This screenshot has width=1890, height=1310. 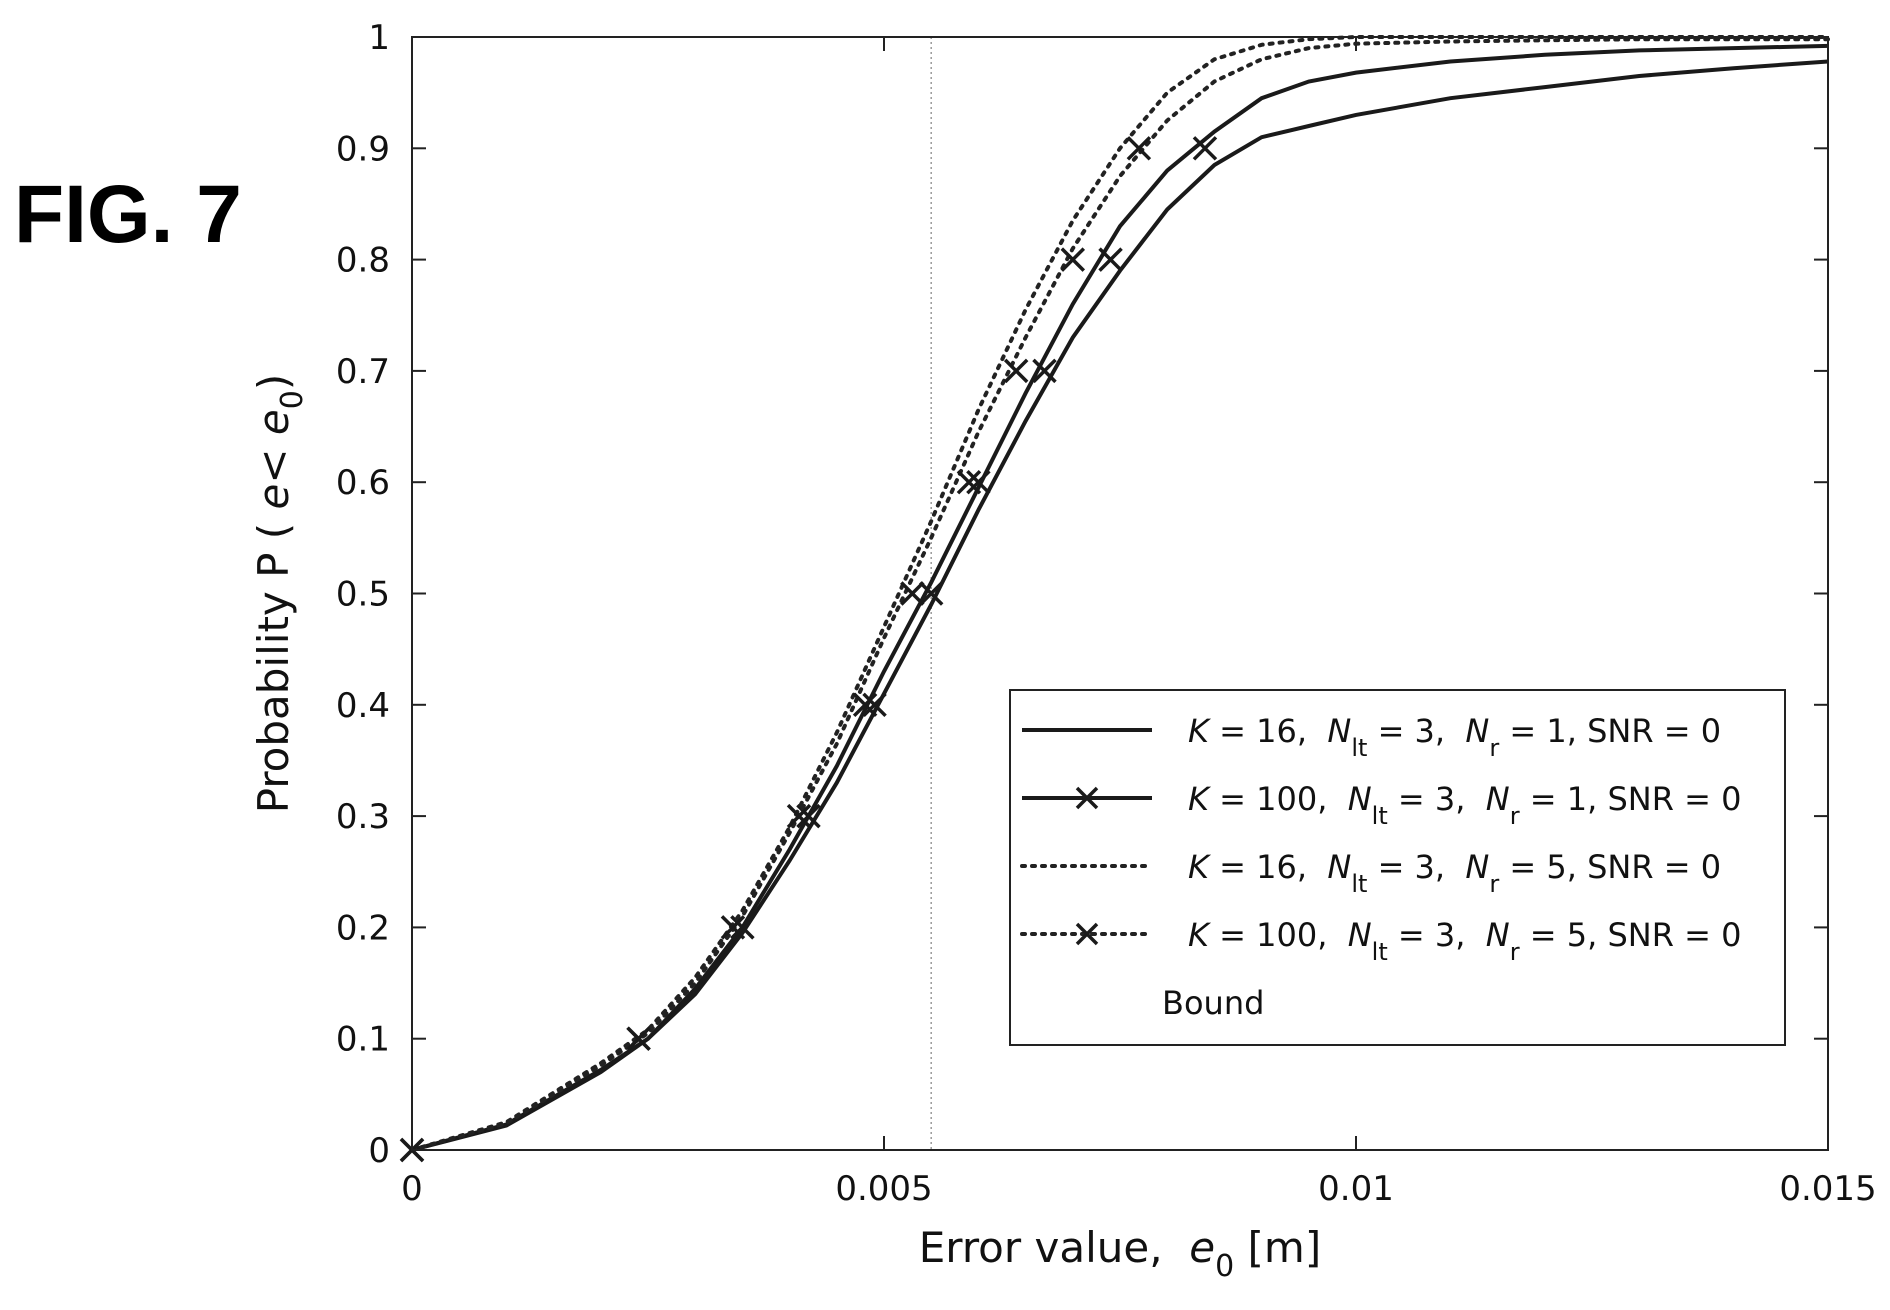 I want to click on legend-label-2: K = 100, Nlt = 3, Nr = 1, SNR = 0, so click(x=1464, y=805).